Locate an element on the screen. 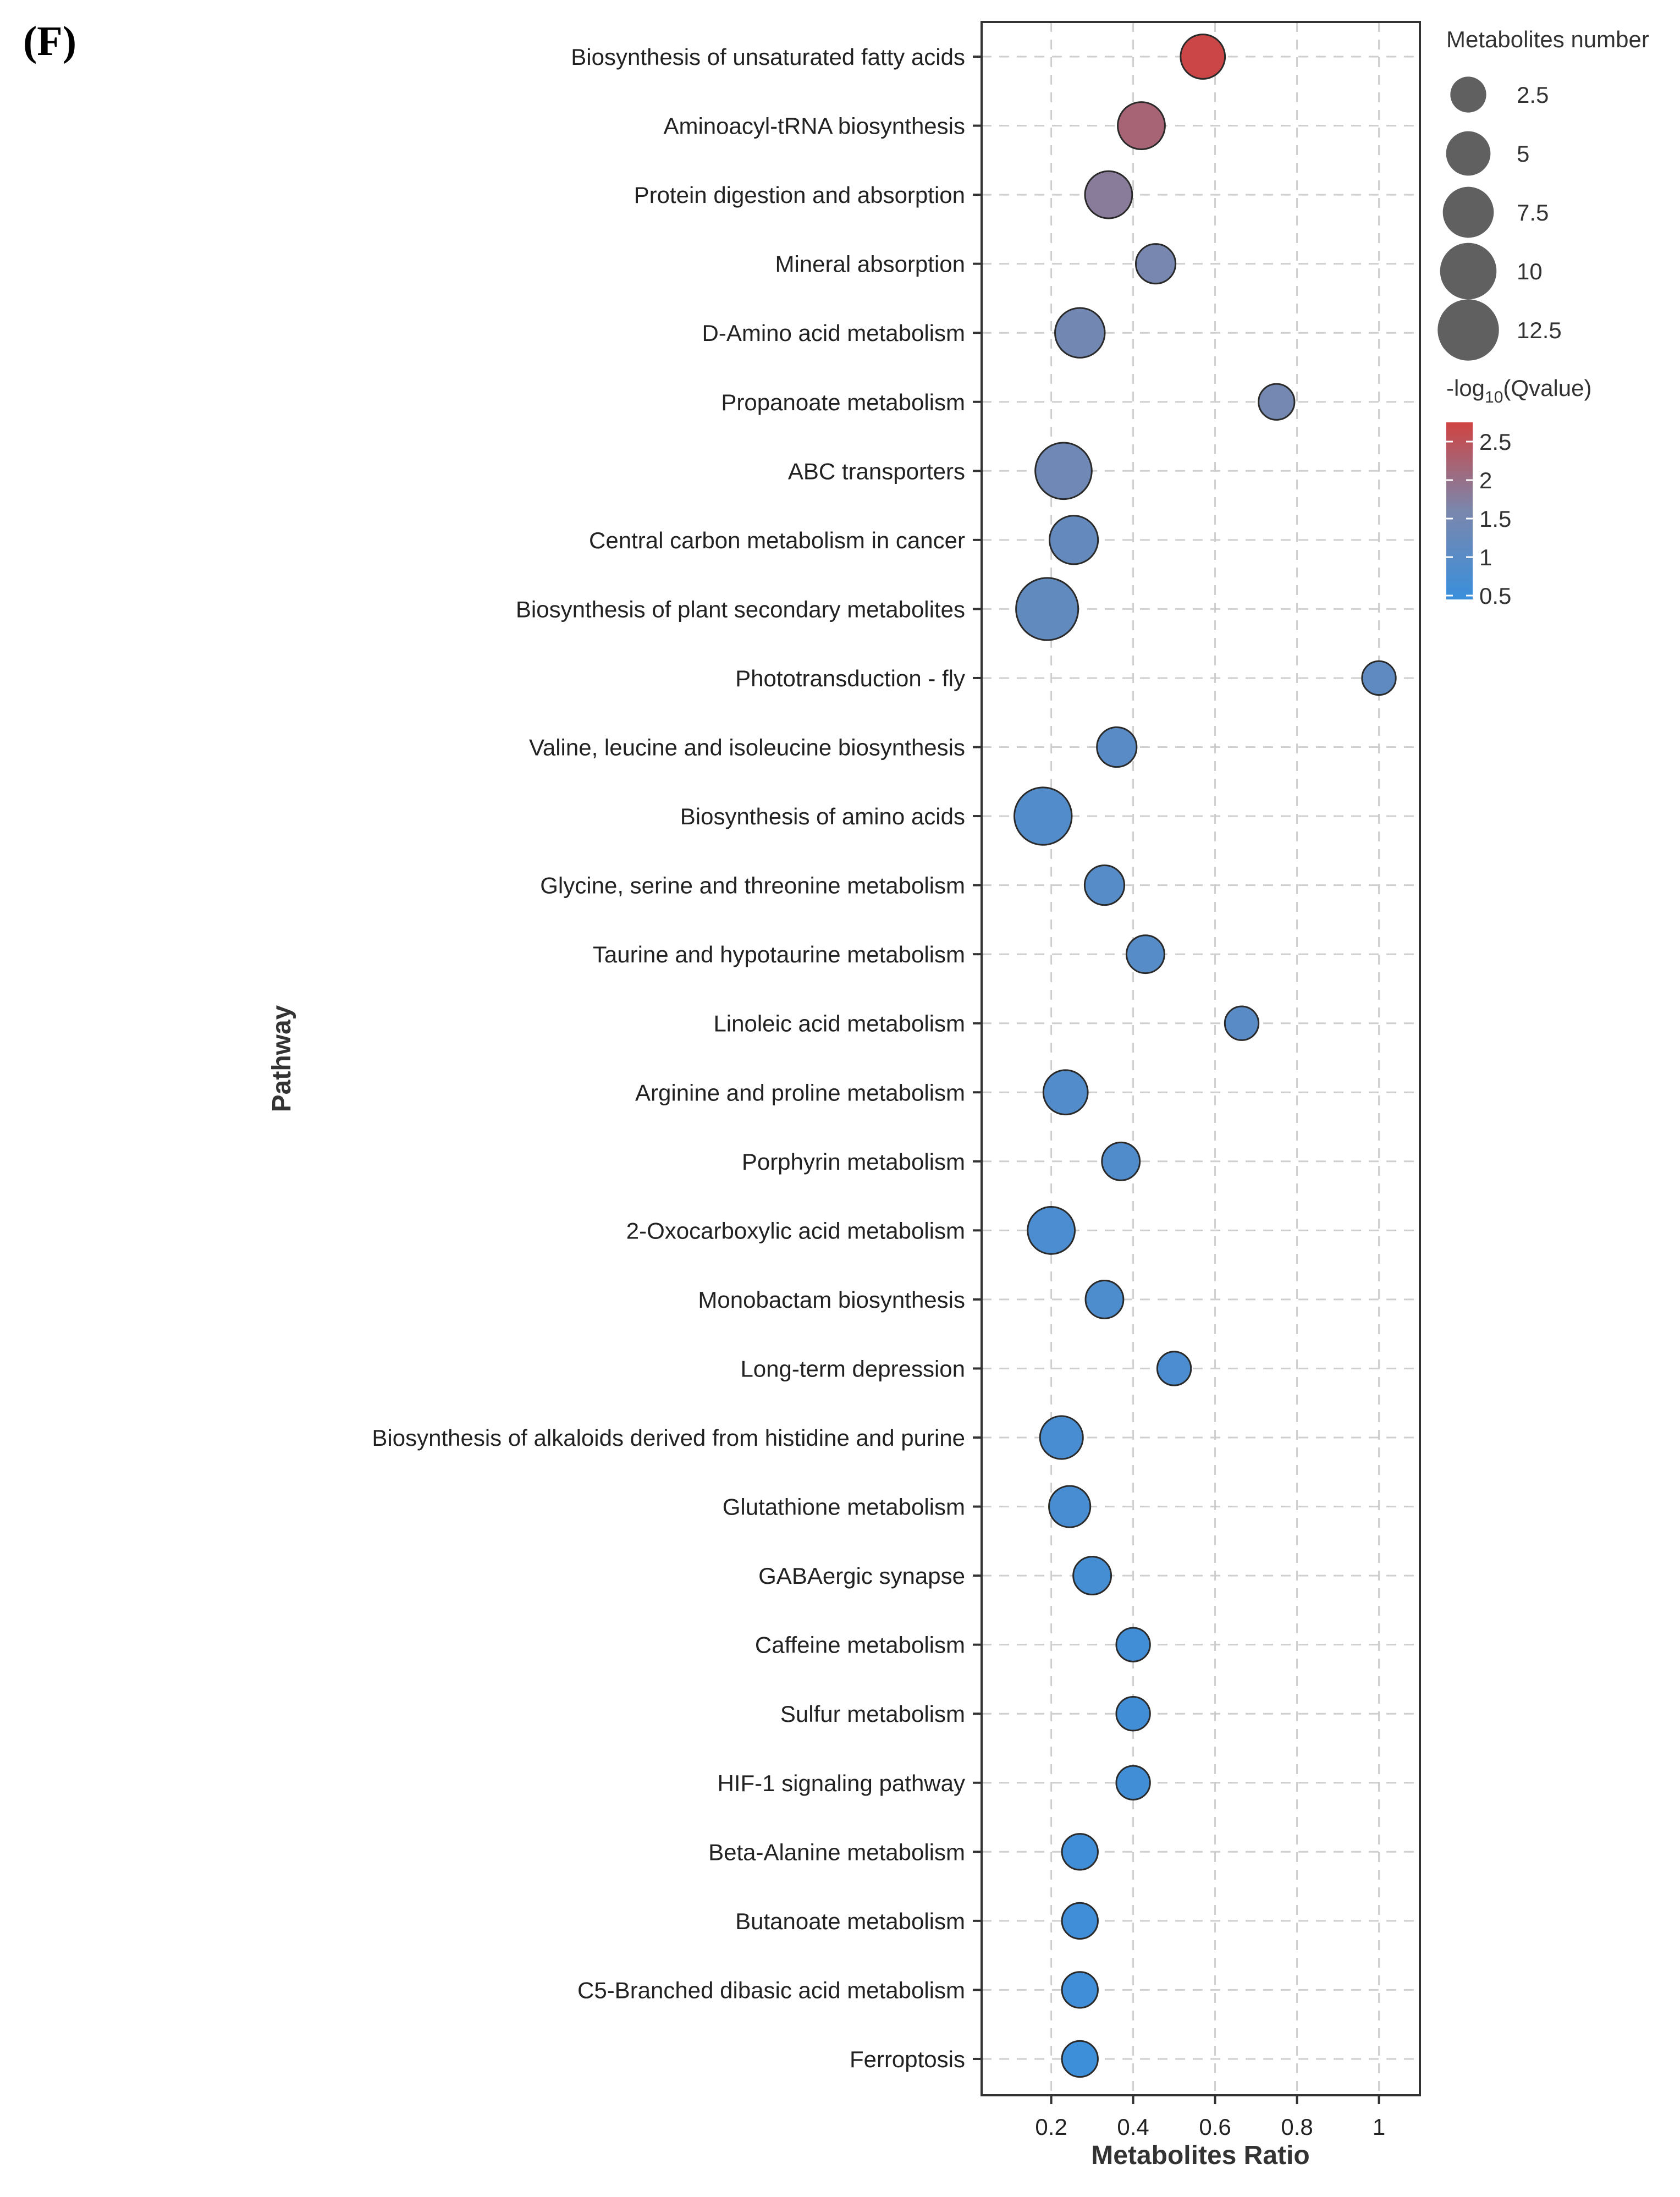 The height and width of the screenshot is (2197, 1680). pathway-label: Biosynthesis of amino acids is located at coordinates (822, 816).